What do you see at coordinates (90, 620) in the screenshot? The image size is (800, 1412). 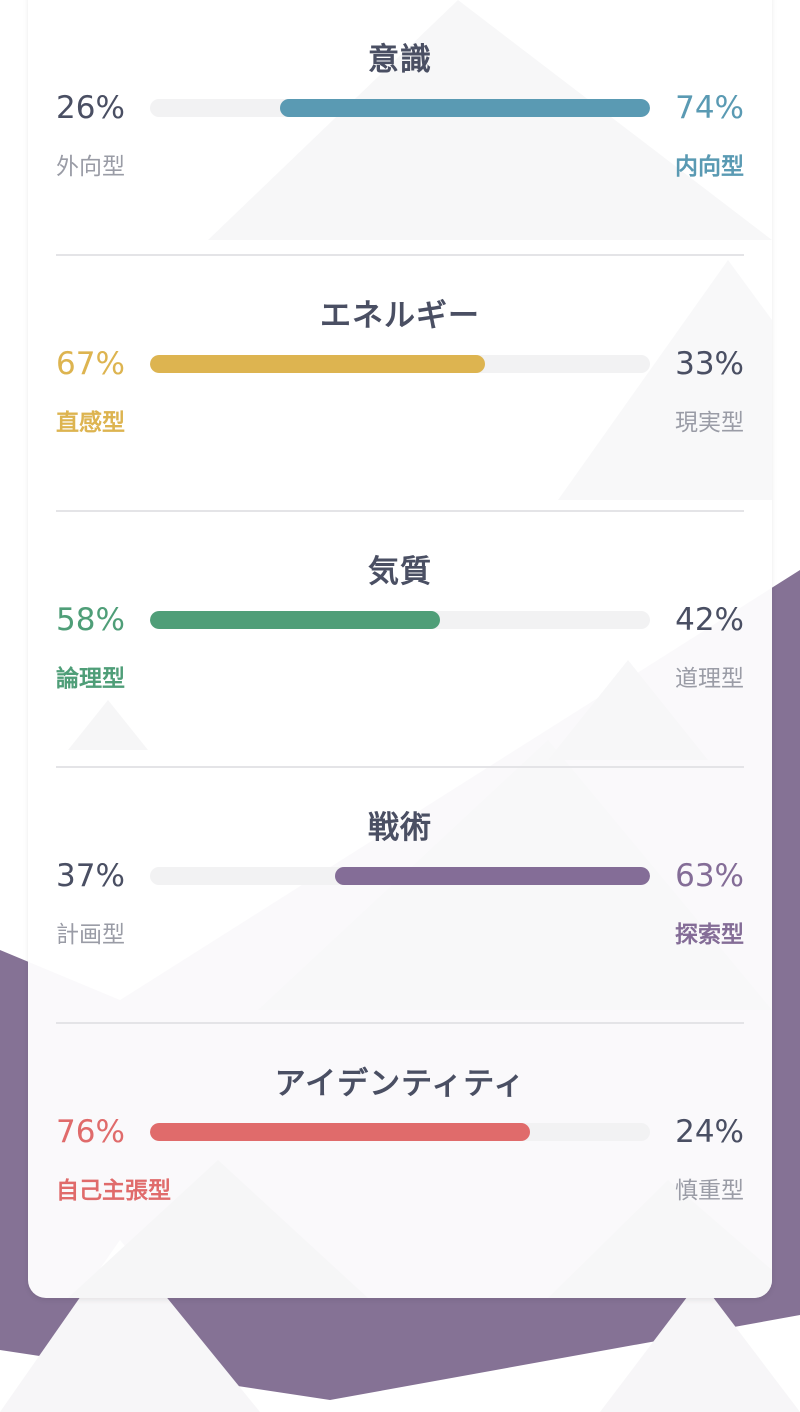 I see `left-percent: 58%` at bounding box center [90, 620].